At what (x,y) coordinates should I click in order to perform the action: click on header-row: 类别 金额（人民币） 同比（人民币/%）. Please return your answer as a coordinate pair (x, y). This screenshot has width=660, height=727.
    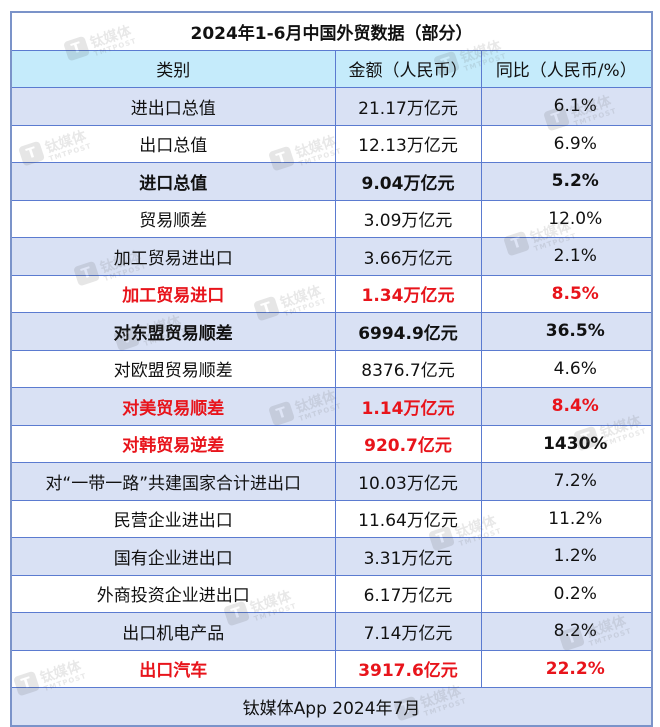
    Looking at the image, I should click on (331, 68).